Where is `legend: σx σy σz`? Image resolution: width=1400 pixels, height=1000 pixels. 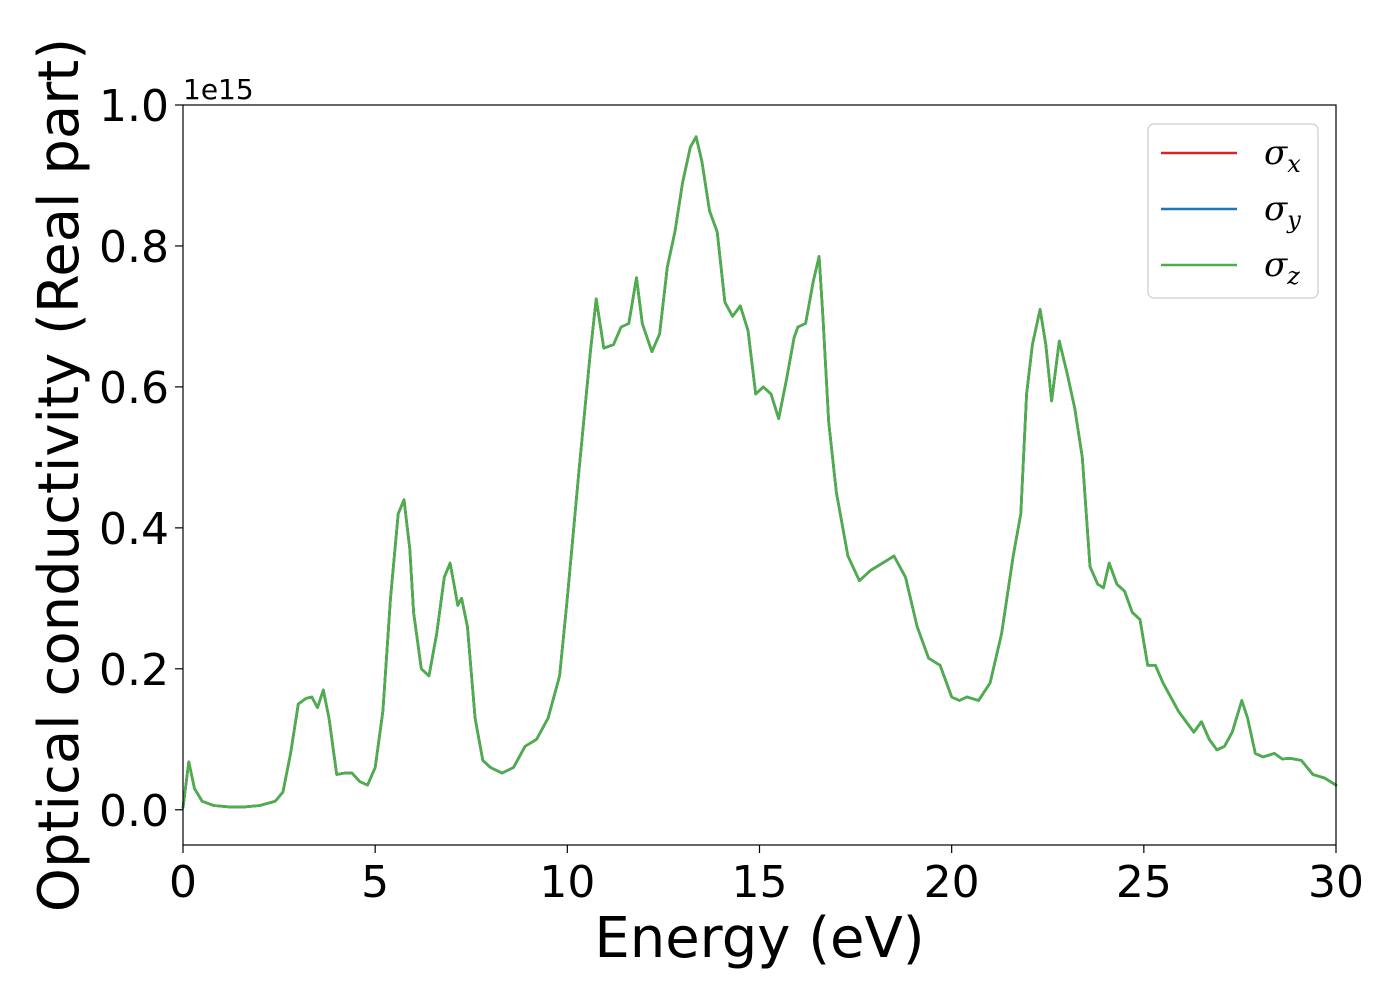
legend: σx σy σz is located at coordinates (1233, 211).